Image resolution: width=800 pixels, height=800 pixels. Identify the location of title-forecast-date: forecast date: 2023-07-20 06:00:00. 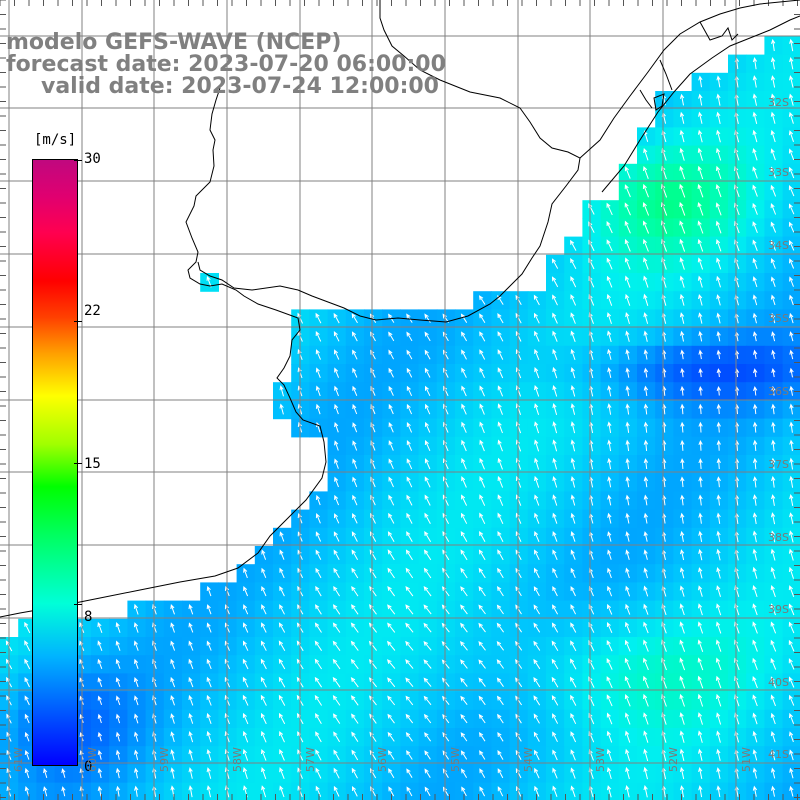
(226, 64).